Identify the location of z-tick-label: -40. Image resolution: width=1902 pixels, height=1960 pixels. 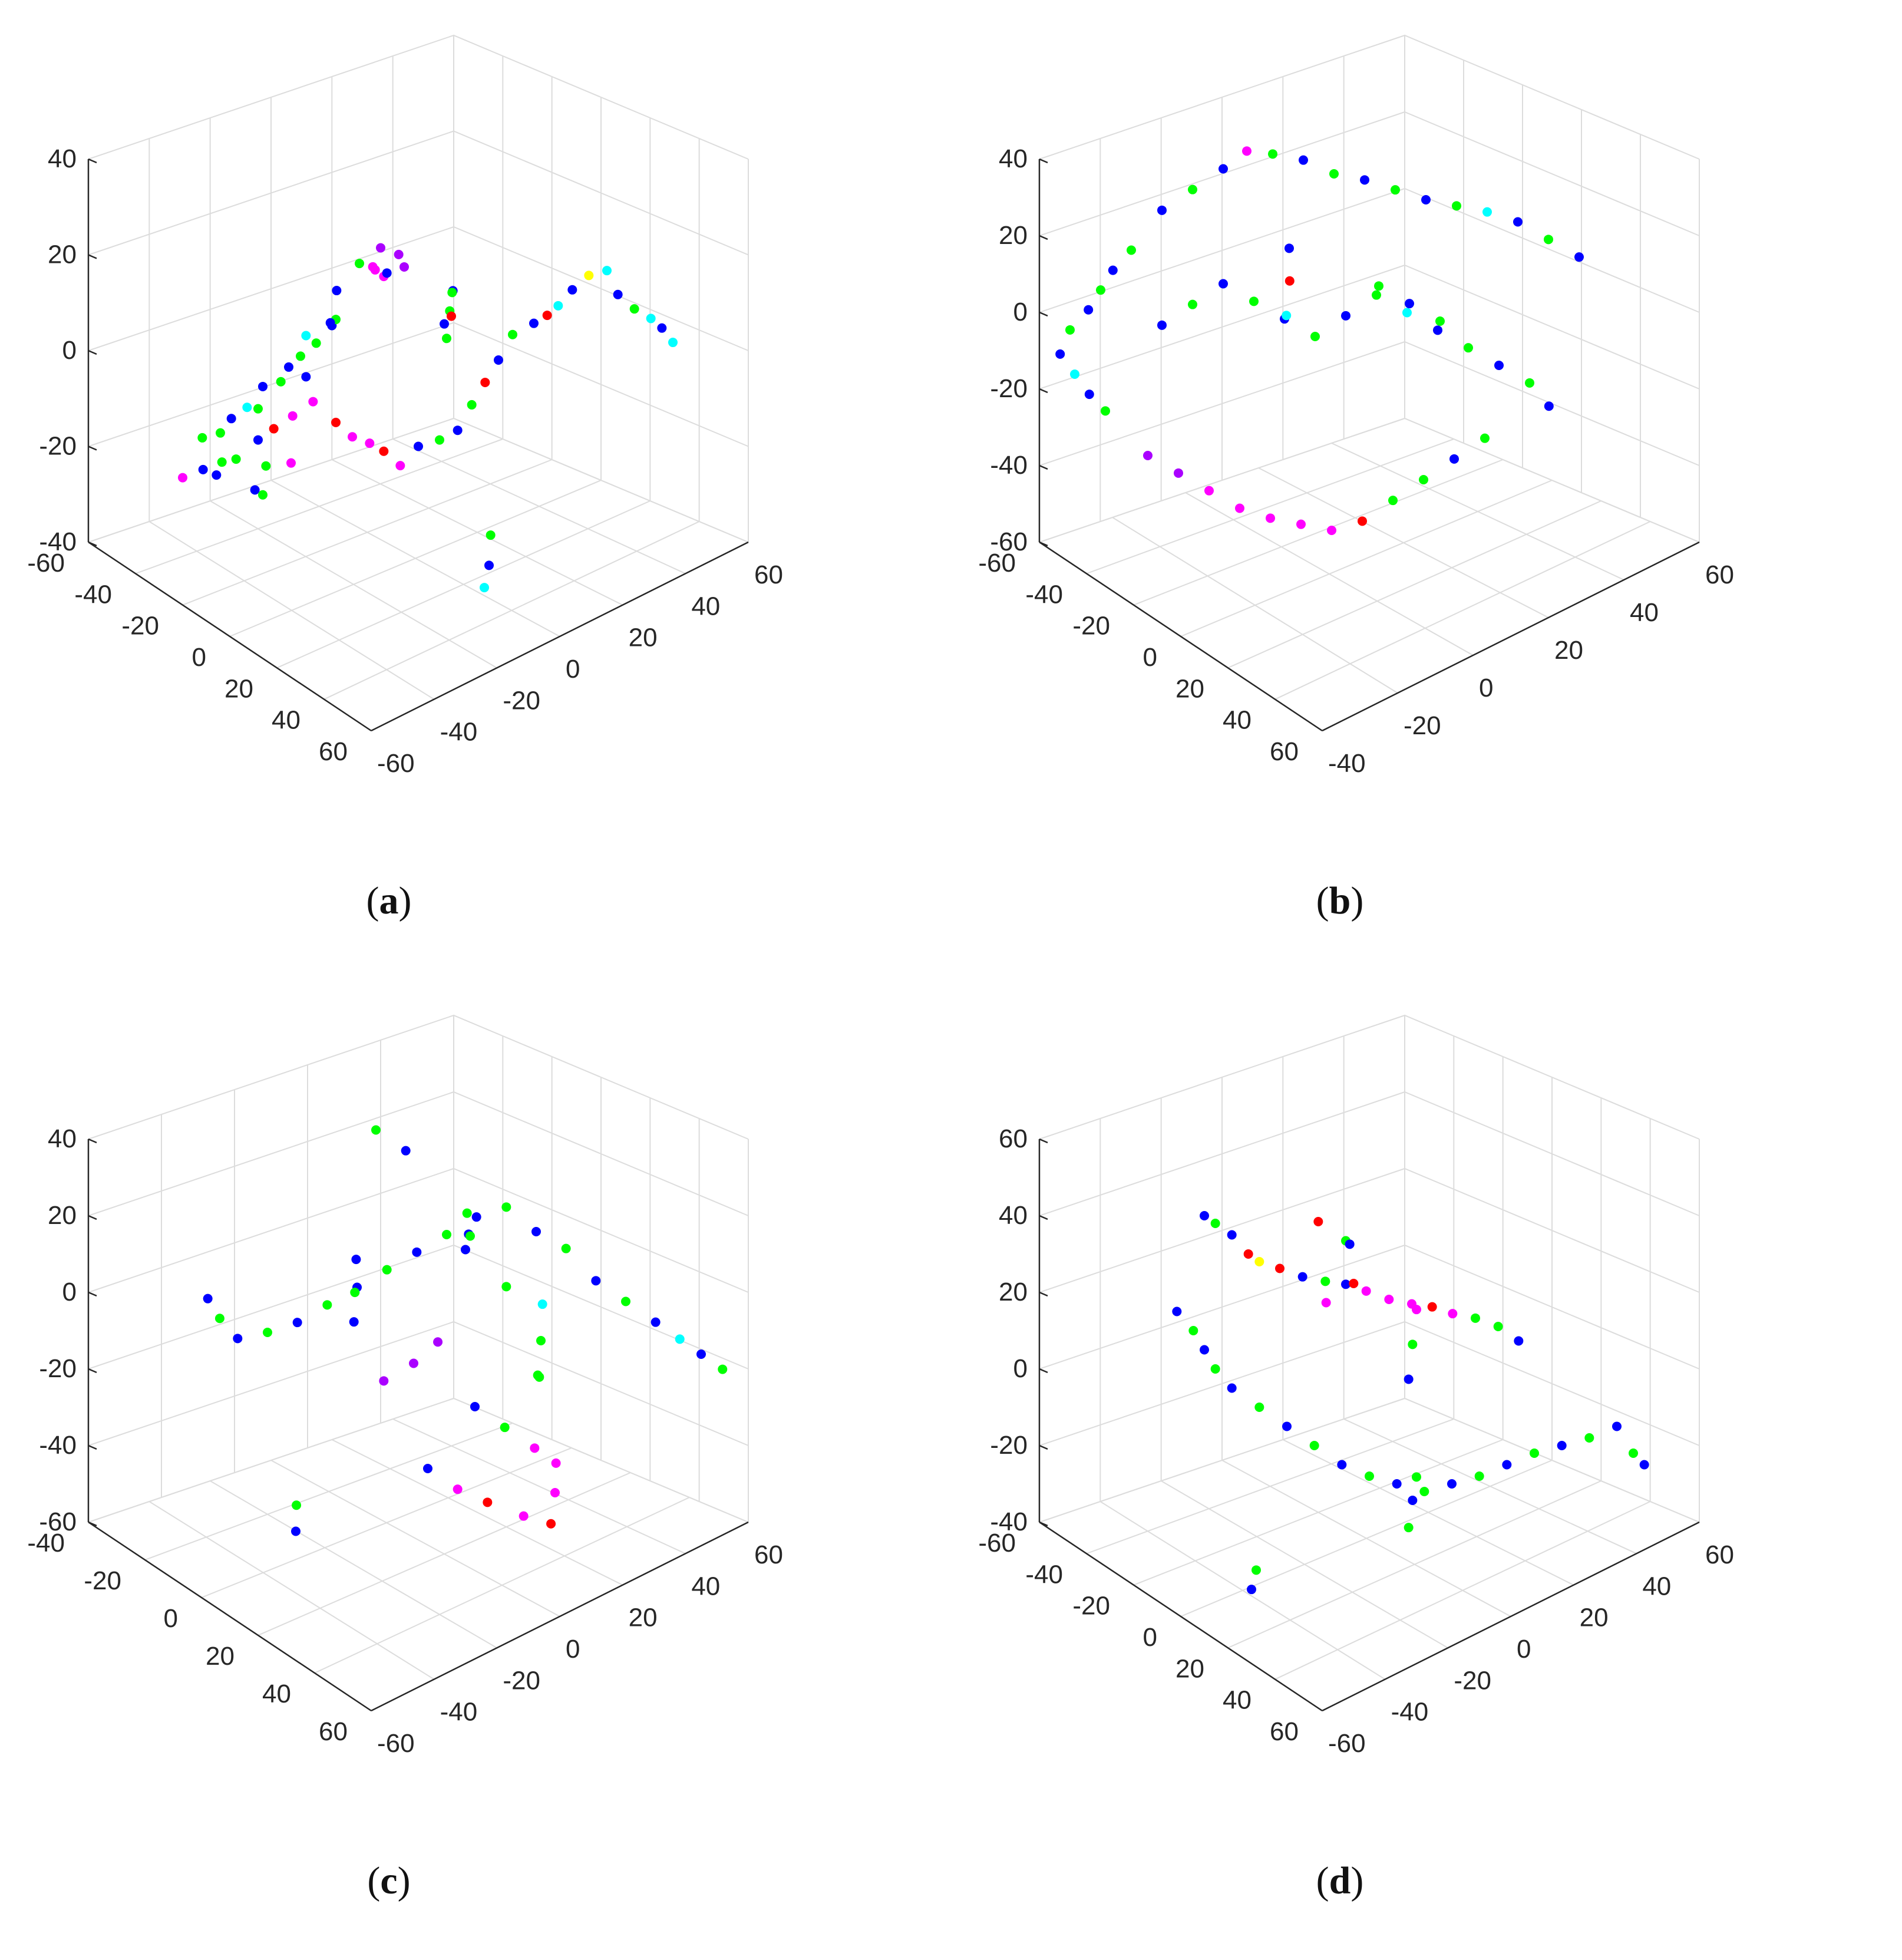
(1009, 466).